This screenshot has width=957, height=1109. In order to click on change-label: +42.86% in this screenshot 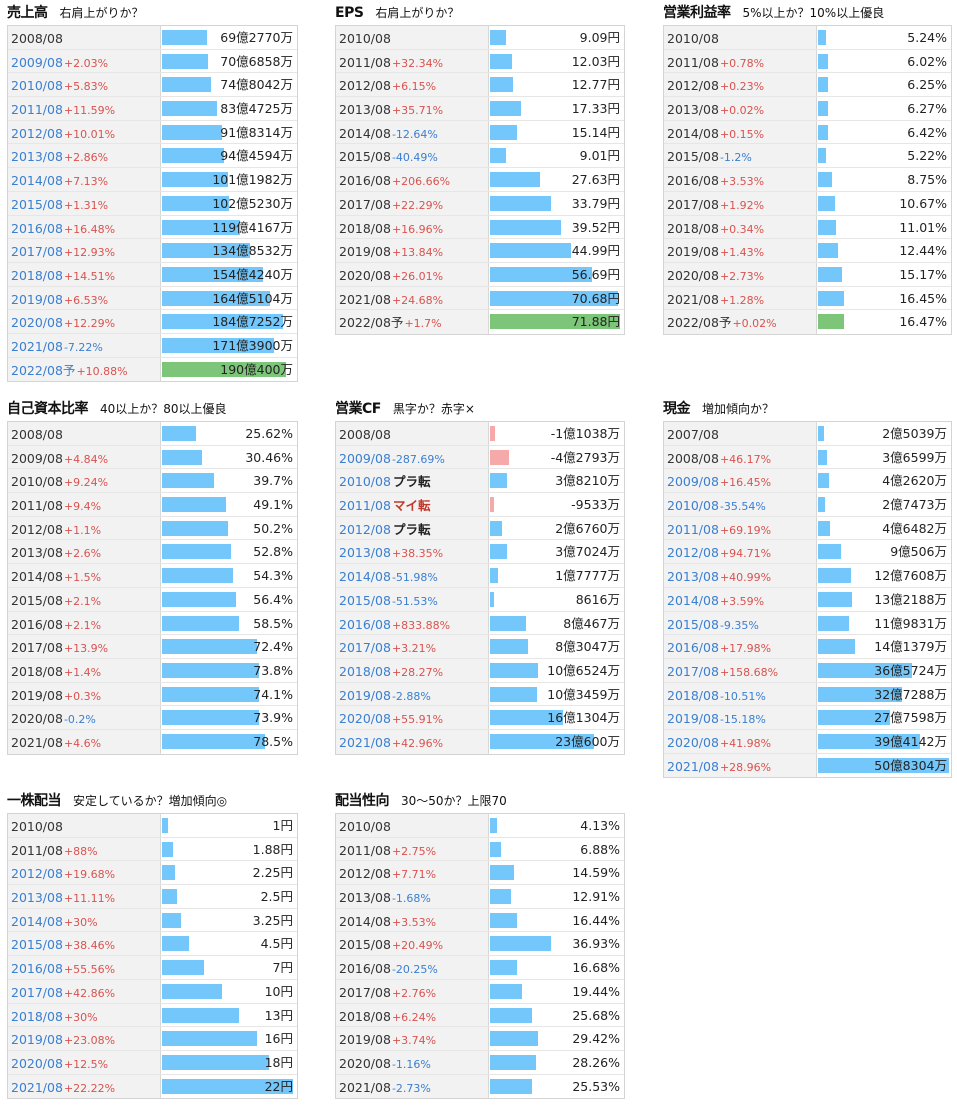, I will do `click(89, 993)`.